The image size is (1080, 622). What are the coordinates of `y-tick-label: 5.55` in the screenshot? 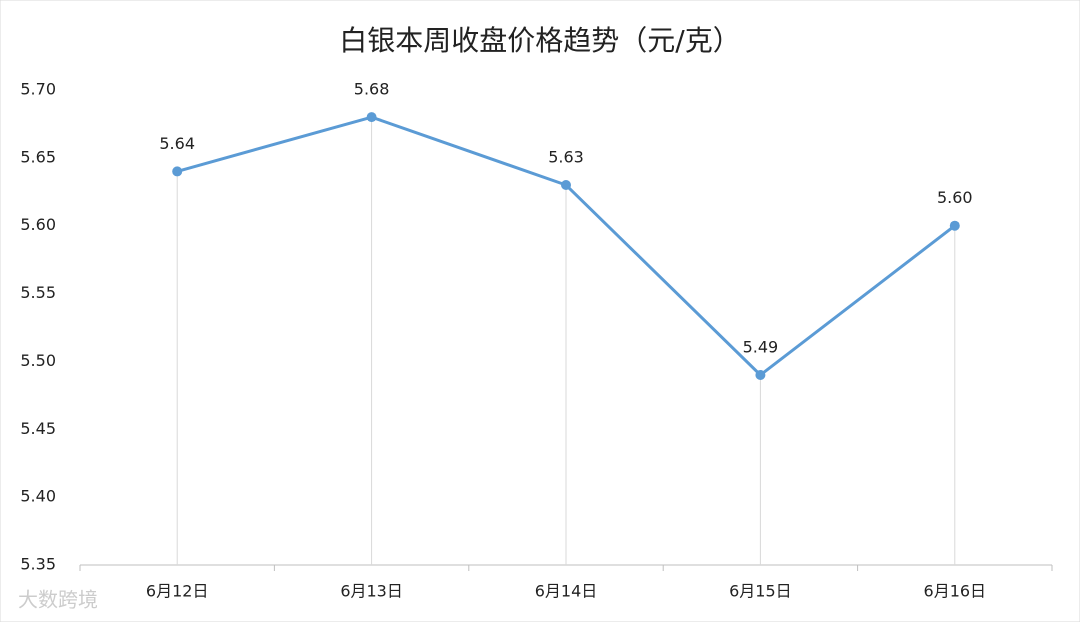 It's located at (38, 292).